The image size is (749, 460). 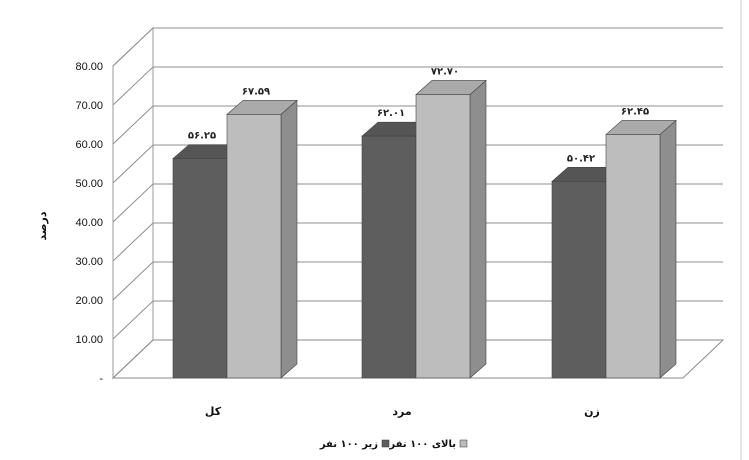 I want to click on data-label: ۶۲.۰۱, so click(x=391, y=113).